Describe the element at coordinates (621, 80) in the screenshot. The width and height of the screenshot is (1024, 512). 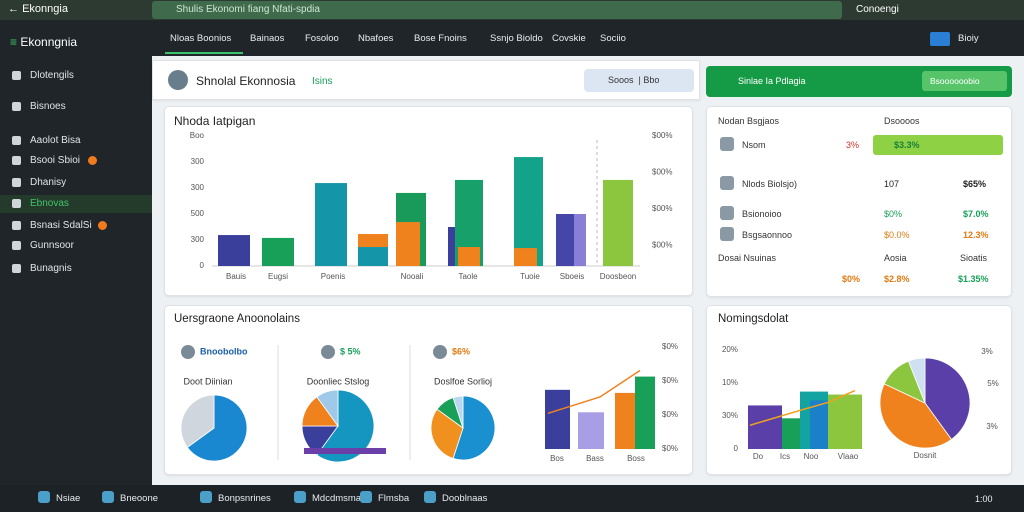
I see `button-text: Sooos` at that location.